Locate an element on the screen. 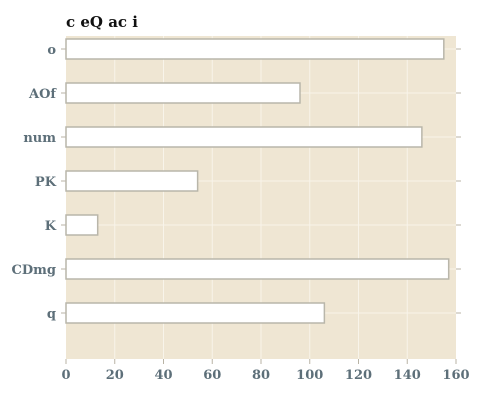 The height and width of the screenshot is (400, 480). bar-o is located at coordinates (255, 49).